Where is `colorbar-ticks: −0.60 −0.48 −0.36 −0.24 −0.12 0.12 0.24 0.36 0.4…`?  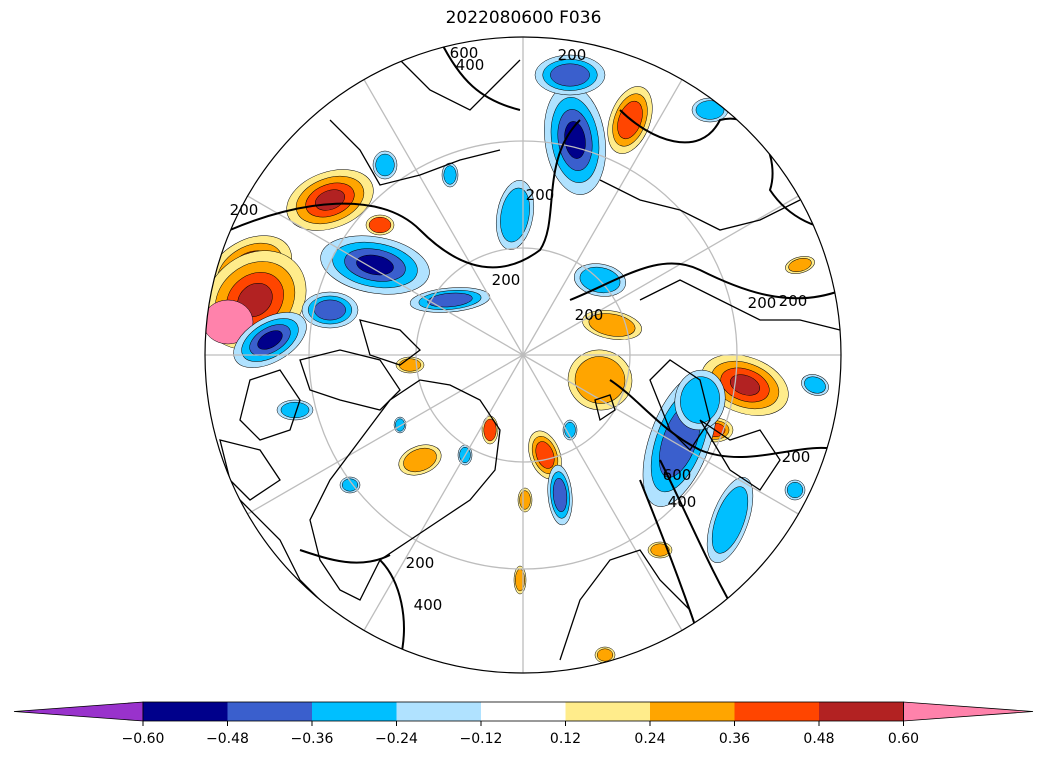
colorbar-ticks: −0.60 −0.48 −0.36 −0.24 −0.12 0.12 0.24 0.36 0.4… is located at coordinates (520, 734).